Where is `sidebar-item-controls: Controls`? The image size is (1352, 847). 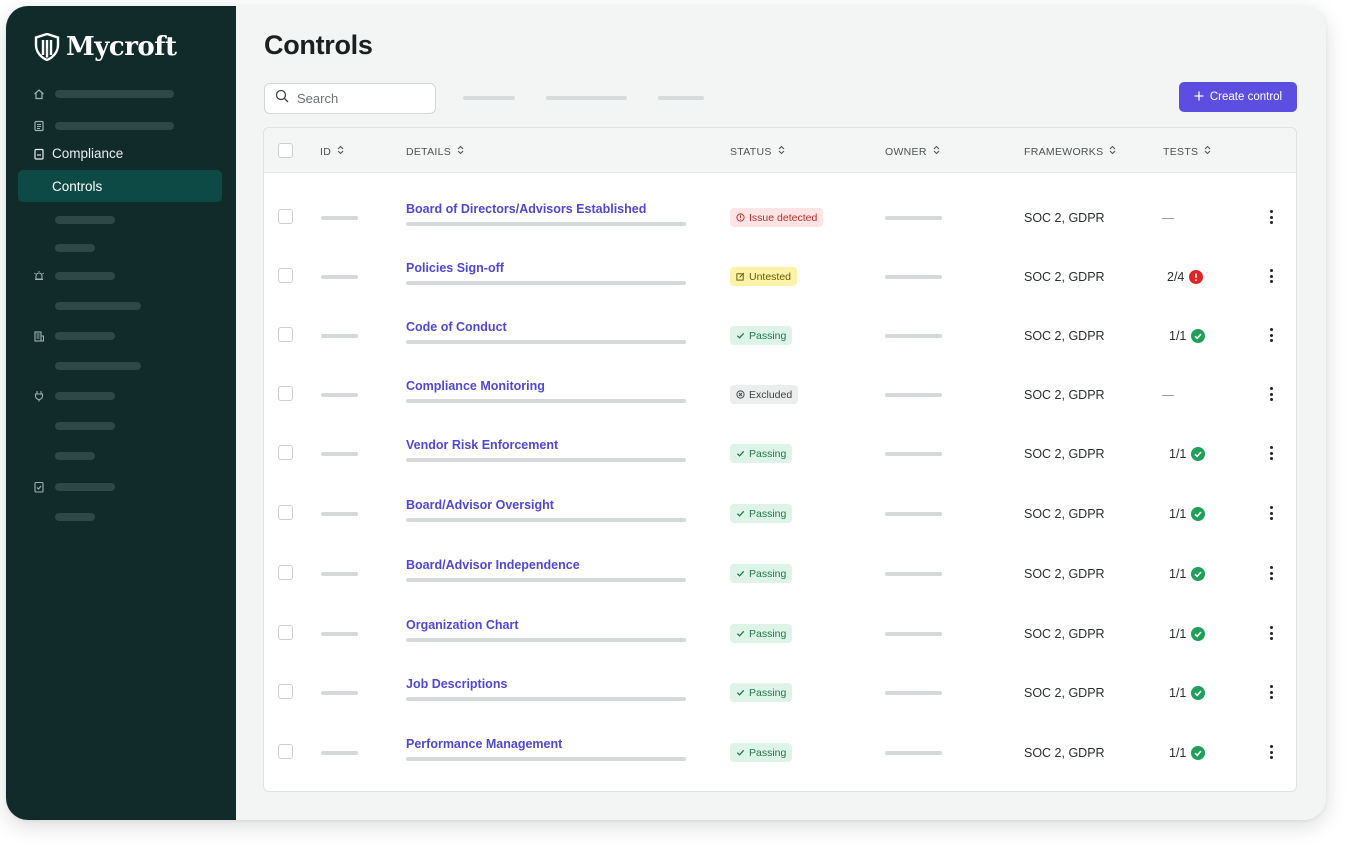 sidebar-item-controls: Controls is located at coordinates (120, 186).